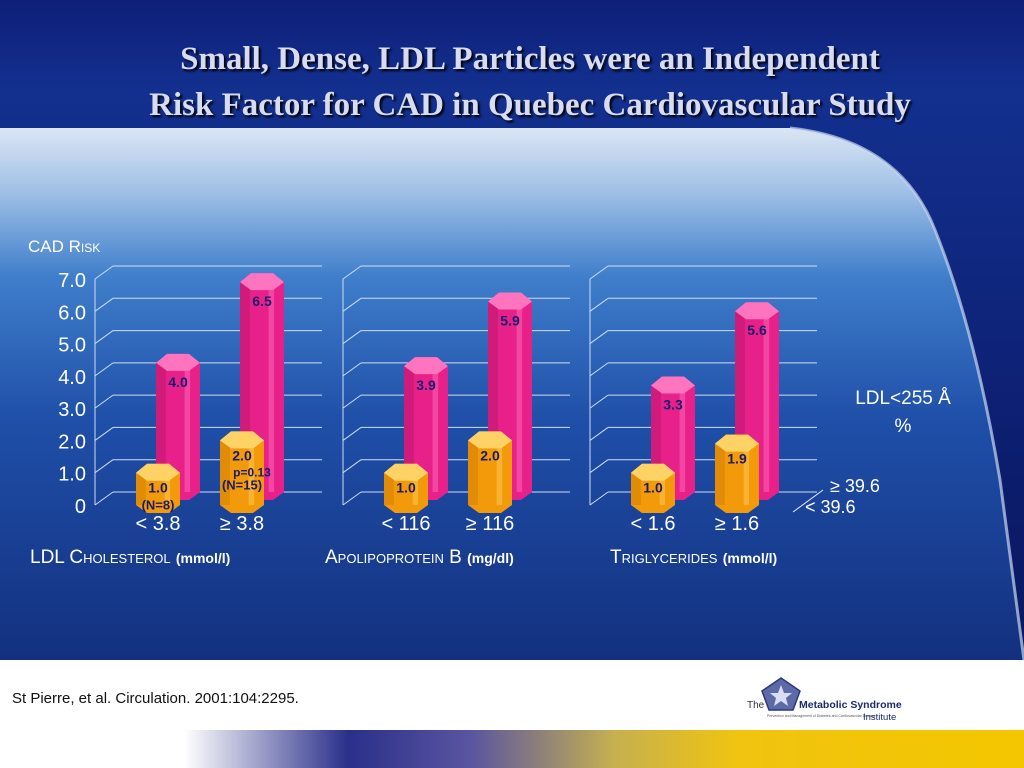 This screenshot has height=768, width=1024. Describe the element at coordinates (808, 501) in the screenshot. I see `depth-axis-line` at that location.